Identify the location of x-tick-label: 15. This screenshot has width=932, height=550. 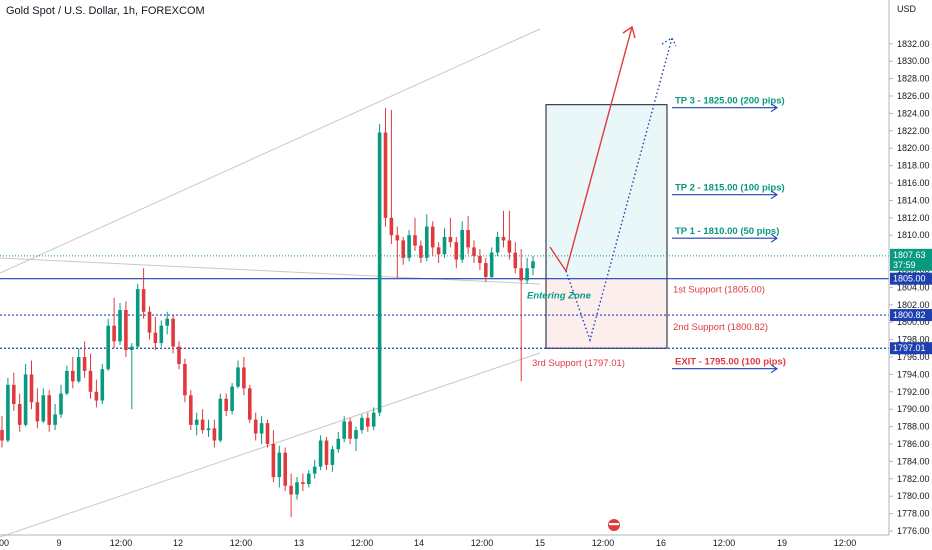
(540, 543).